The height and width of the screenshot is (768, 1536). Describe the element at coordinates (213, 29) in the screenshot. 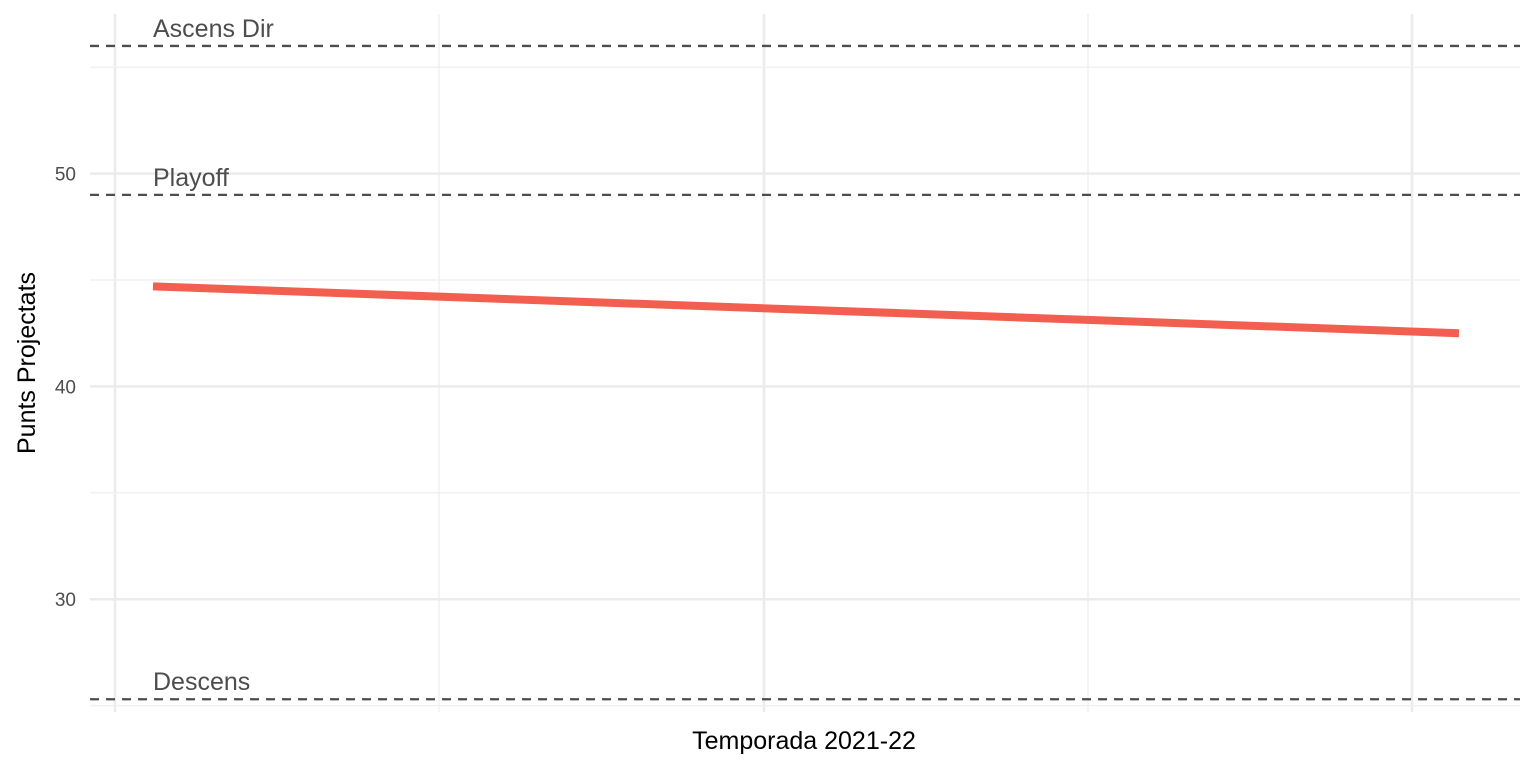

I see `reference-line-label: Ascens Dir` at that location.